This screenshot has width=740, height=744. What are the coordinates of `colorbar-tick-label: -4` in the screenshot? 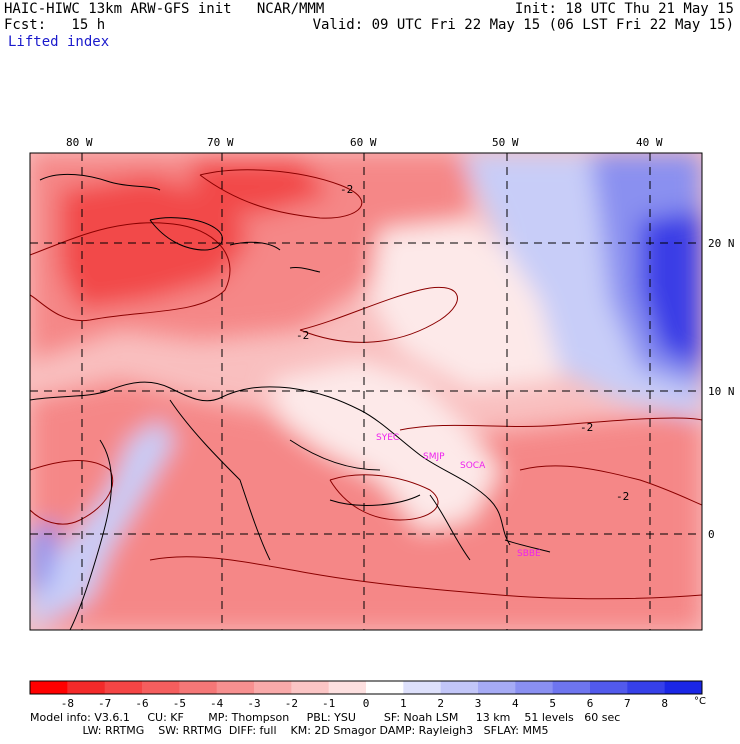 It's located at (217, 703).